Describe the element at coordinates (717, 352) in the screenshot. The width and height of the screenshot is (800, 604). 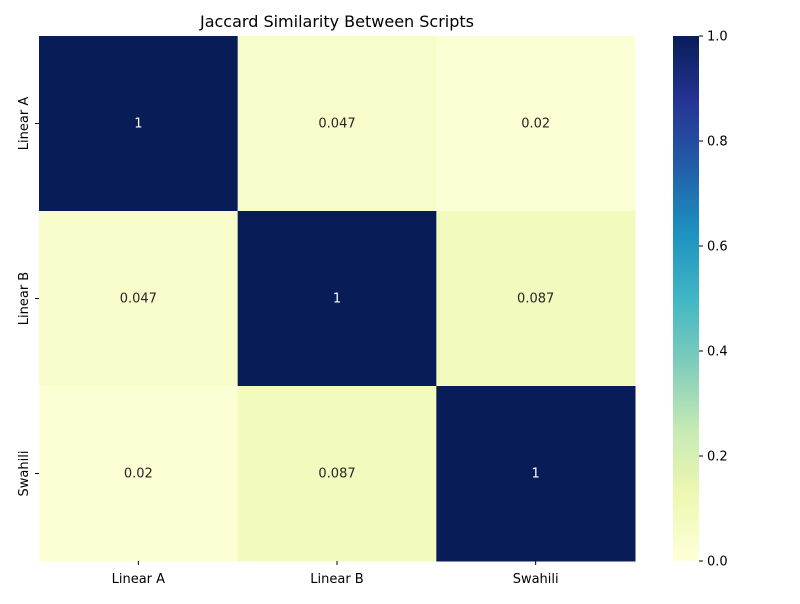
I see `colorbar-tick-label: 0.4` at that location.